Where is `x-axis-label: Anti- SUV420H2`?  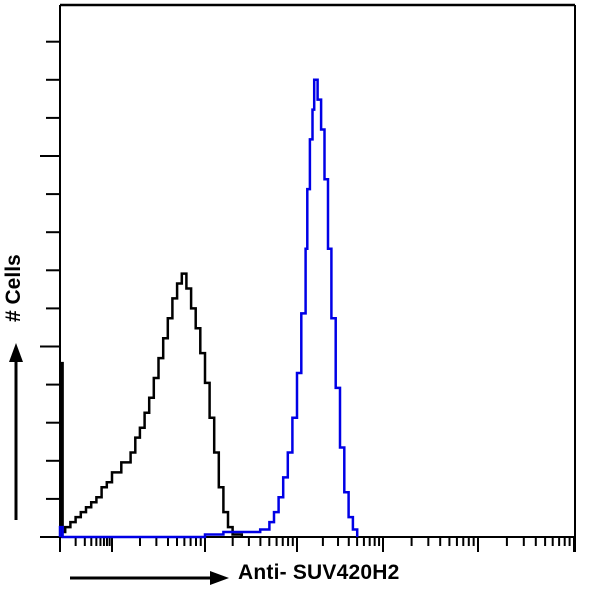
x-axis-label: Anti- SUV420H2 is located at coordinates (319, 572).